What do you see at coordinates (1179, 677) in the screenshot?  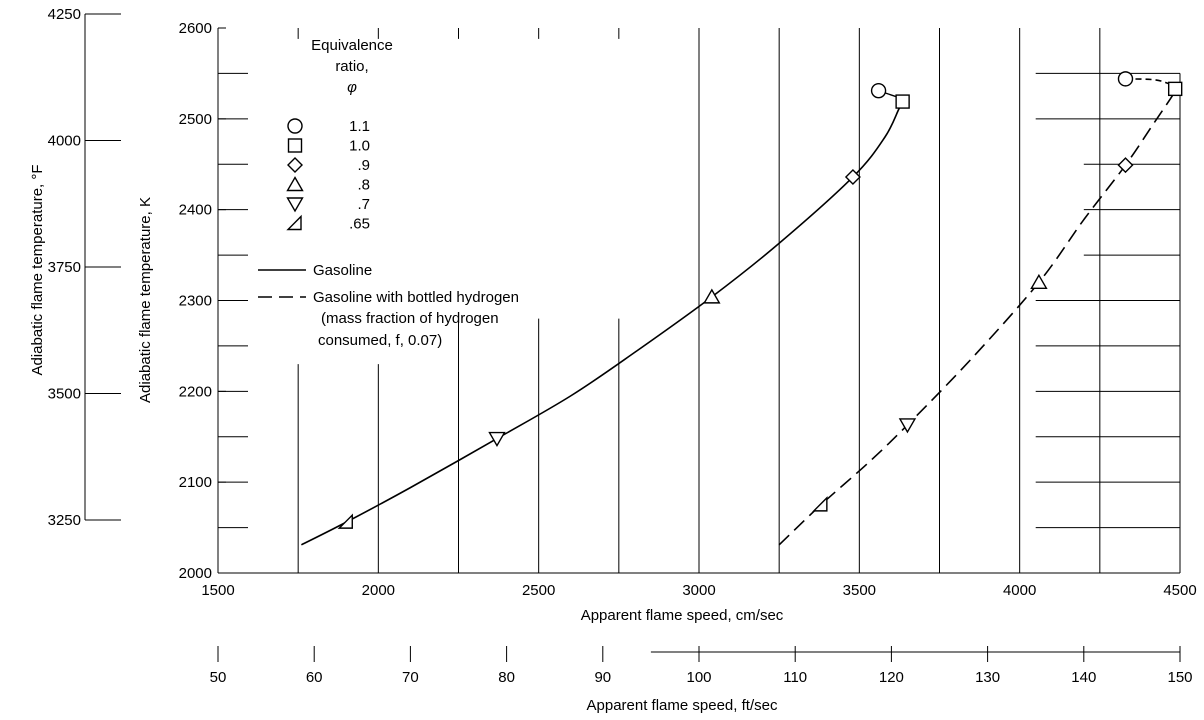 I see `secondary-x-tick-label: 150` at bounding box center [1179, 677].